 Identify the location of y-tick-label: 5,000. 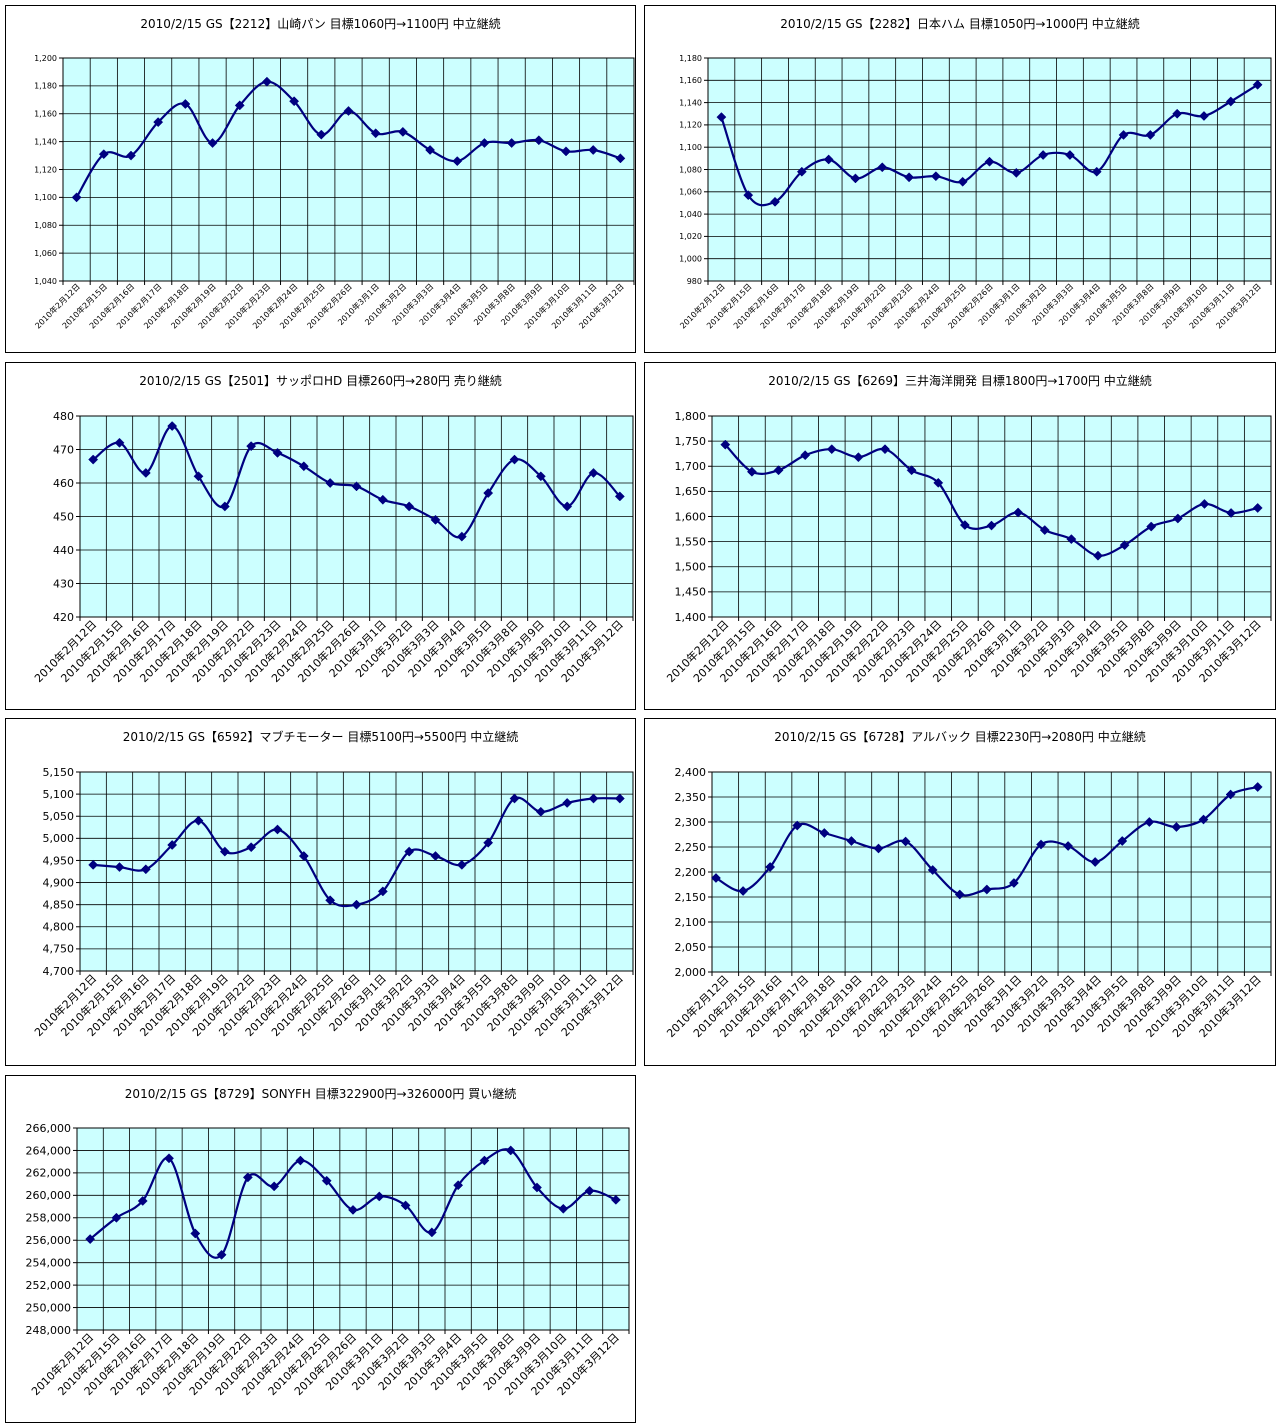
(59, 838).